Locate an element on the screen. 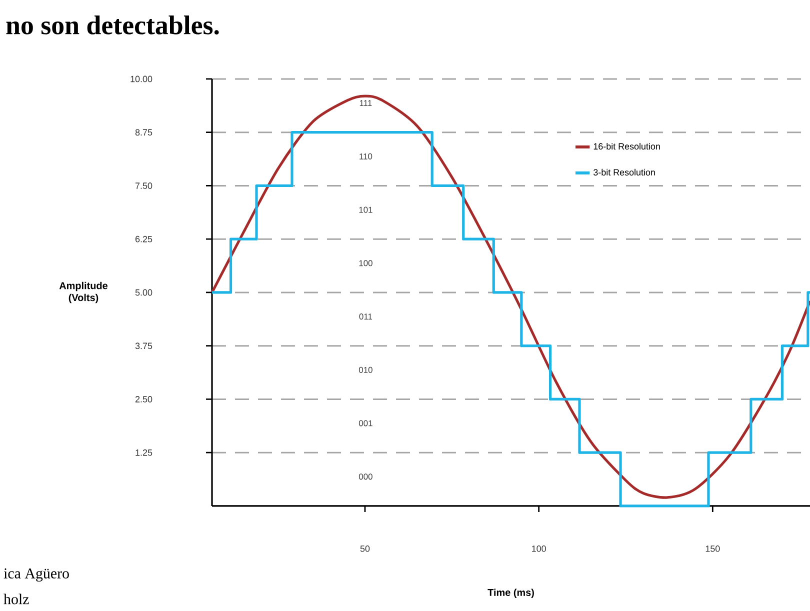  chart-title: no son detectables. is located at coordinates (112, 25).